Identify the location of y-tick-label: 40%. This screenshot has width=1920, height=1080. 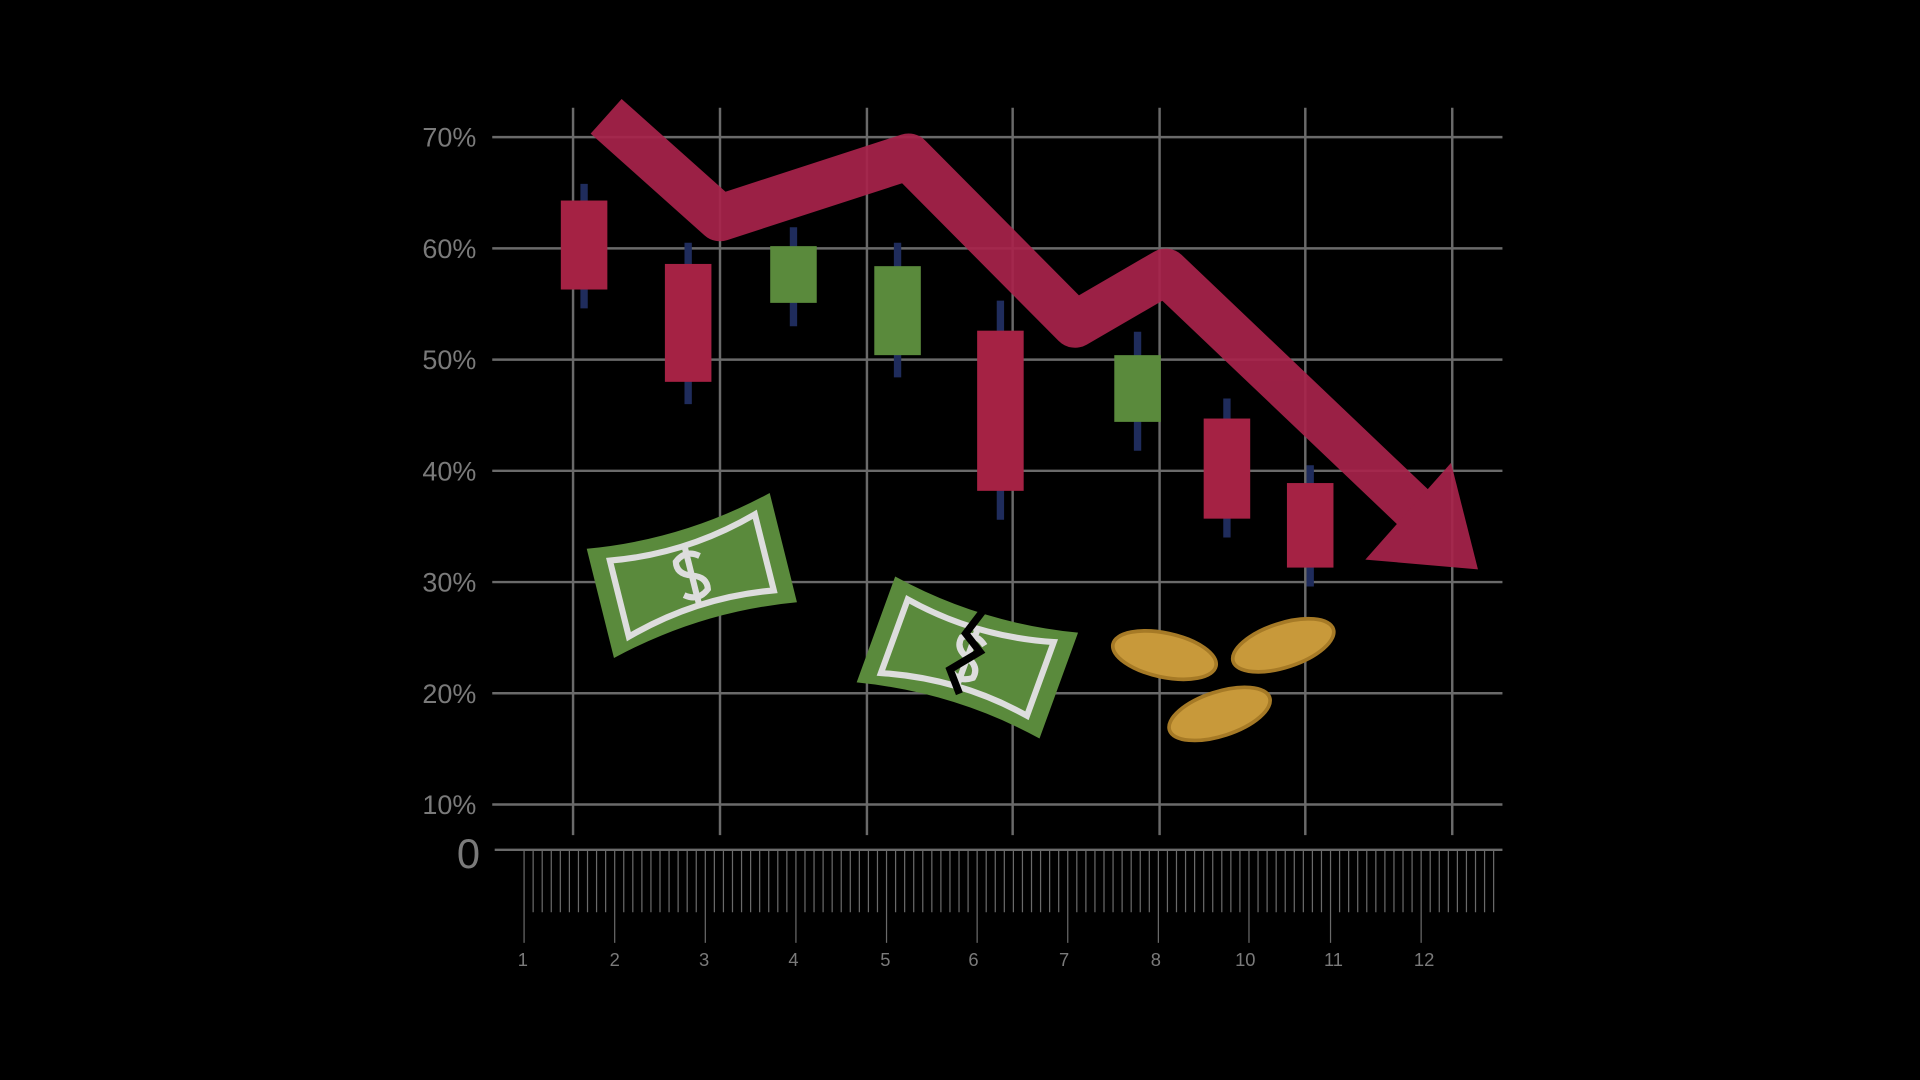
(449, 471).